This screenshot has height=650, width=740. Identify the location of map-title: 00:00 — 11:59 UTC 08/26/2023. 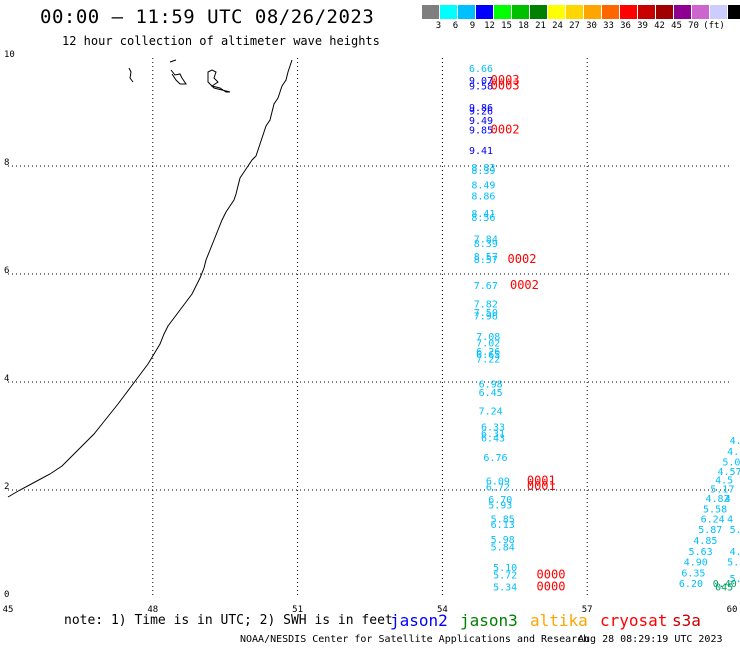
(207, 17).